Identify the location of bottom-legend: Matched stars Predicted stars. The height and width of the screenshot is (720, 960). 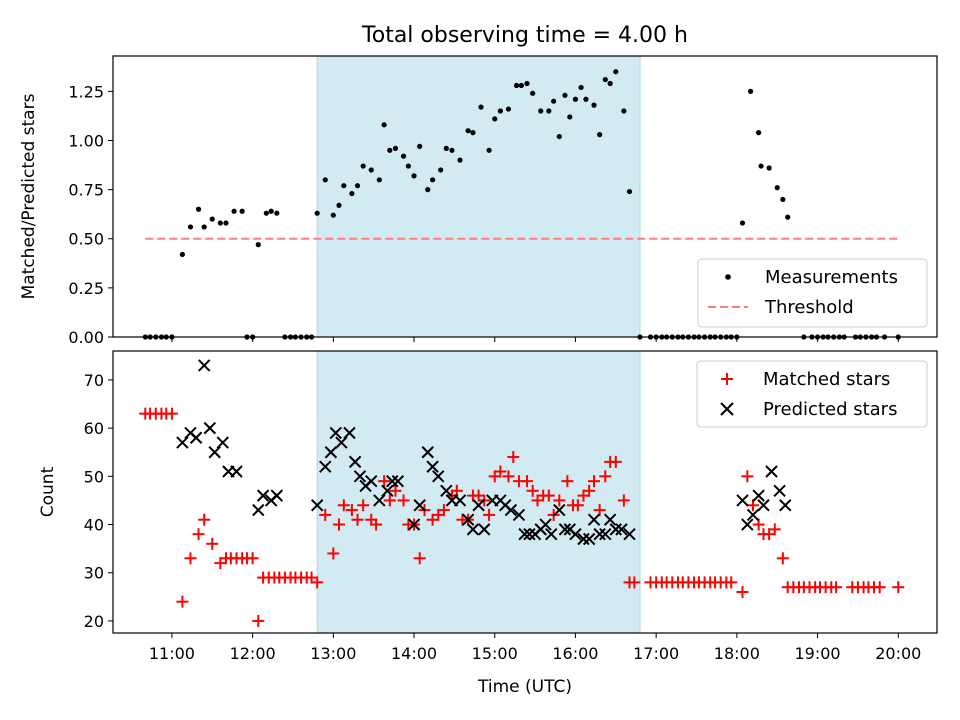
(812, 394).